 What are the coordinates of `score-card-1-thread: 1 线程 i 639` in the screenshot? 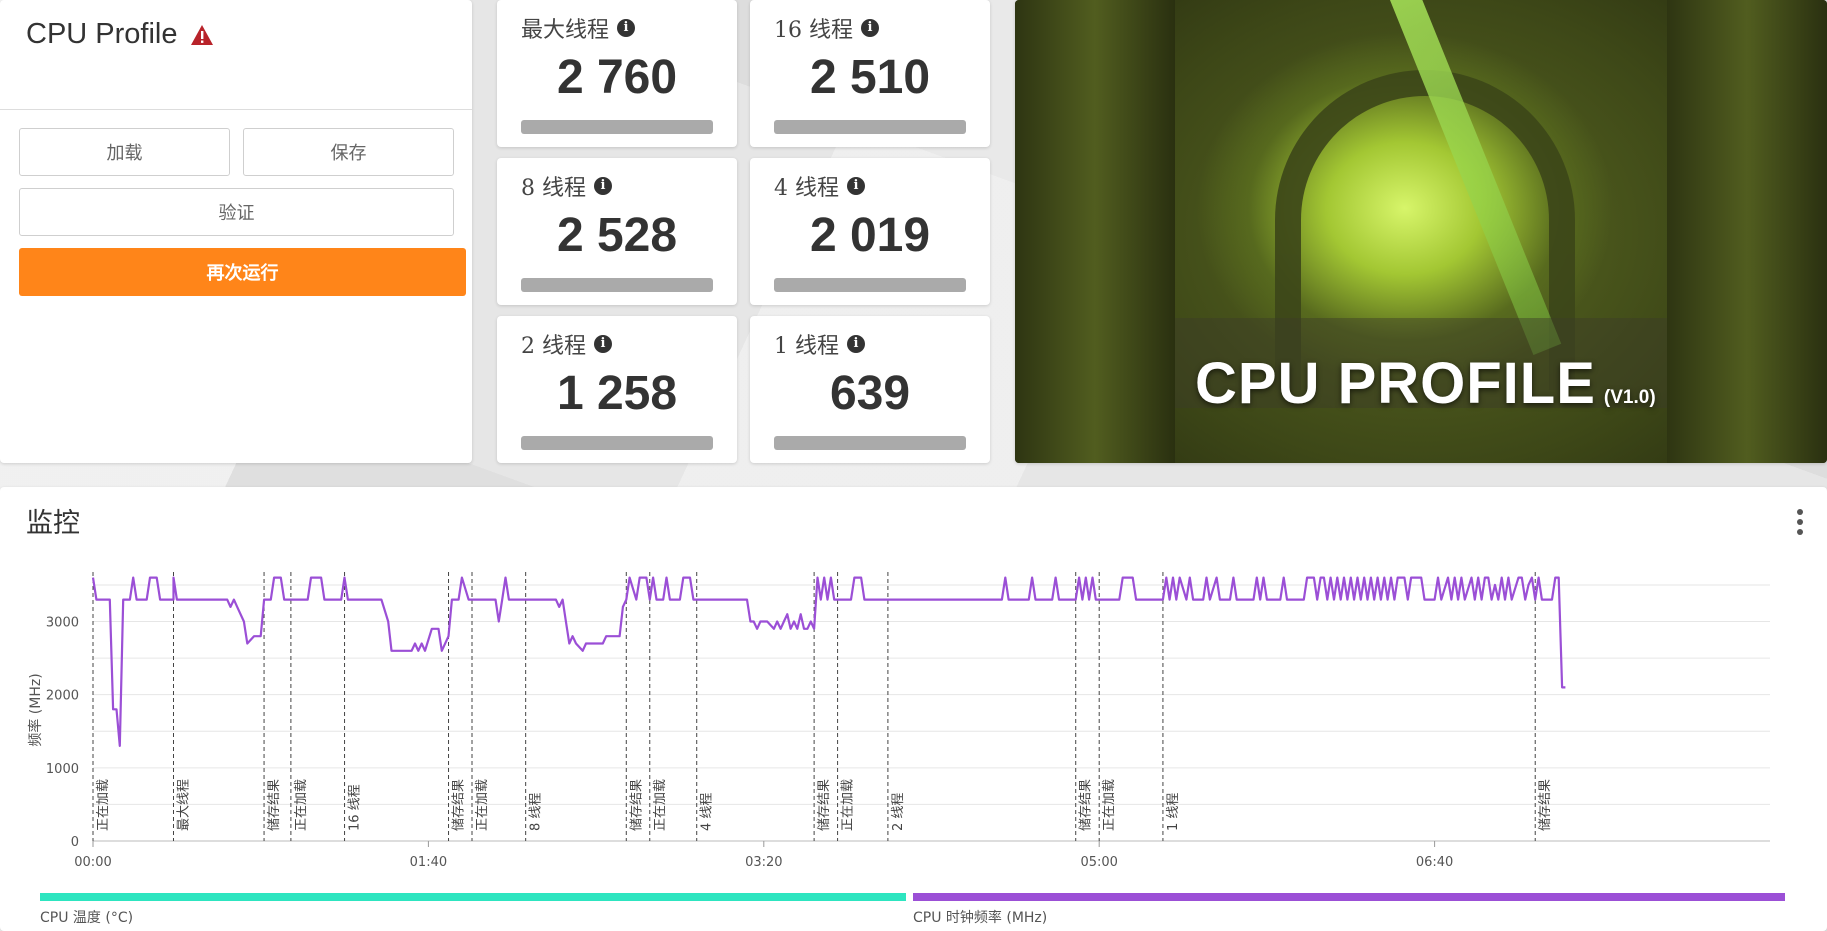 It's located at (870, 389).